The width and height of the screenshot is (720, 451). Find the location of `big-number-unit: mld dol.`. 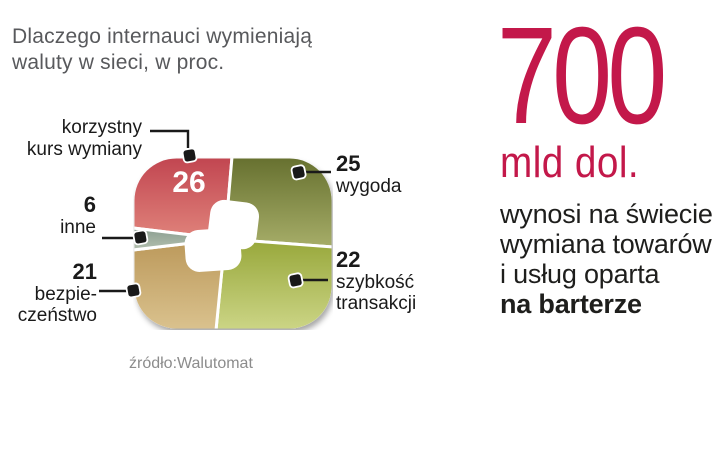

big-number-unit: mld dol. is located at coordinates (570, 162).